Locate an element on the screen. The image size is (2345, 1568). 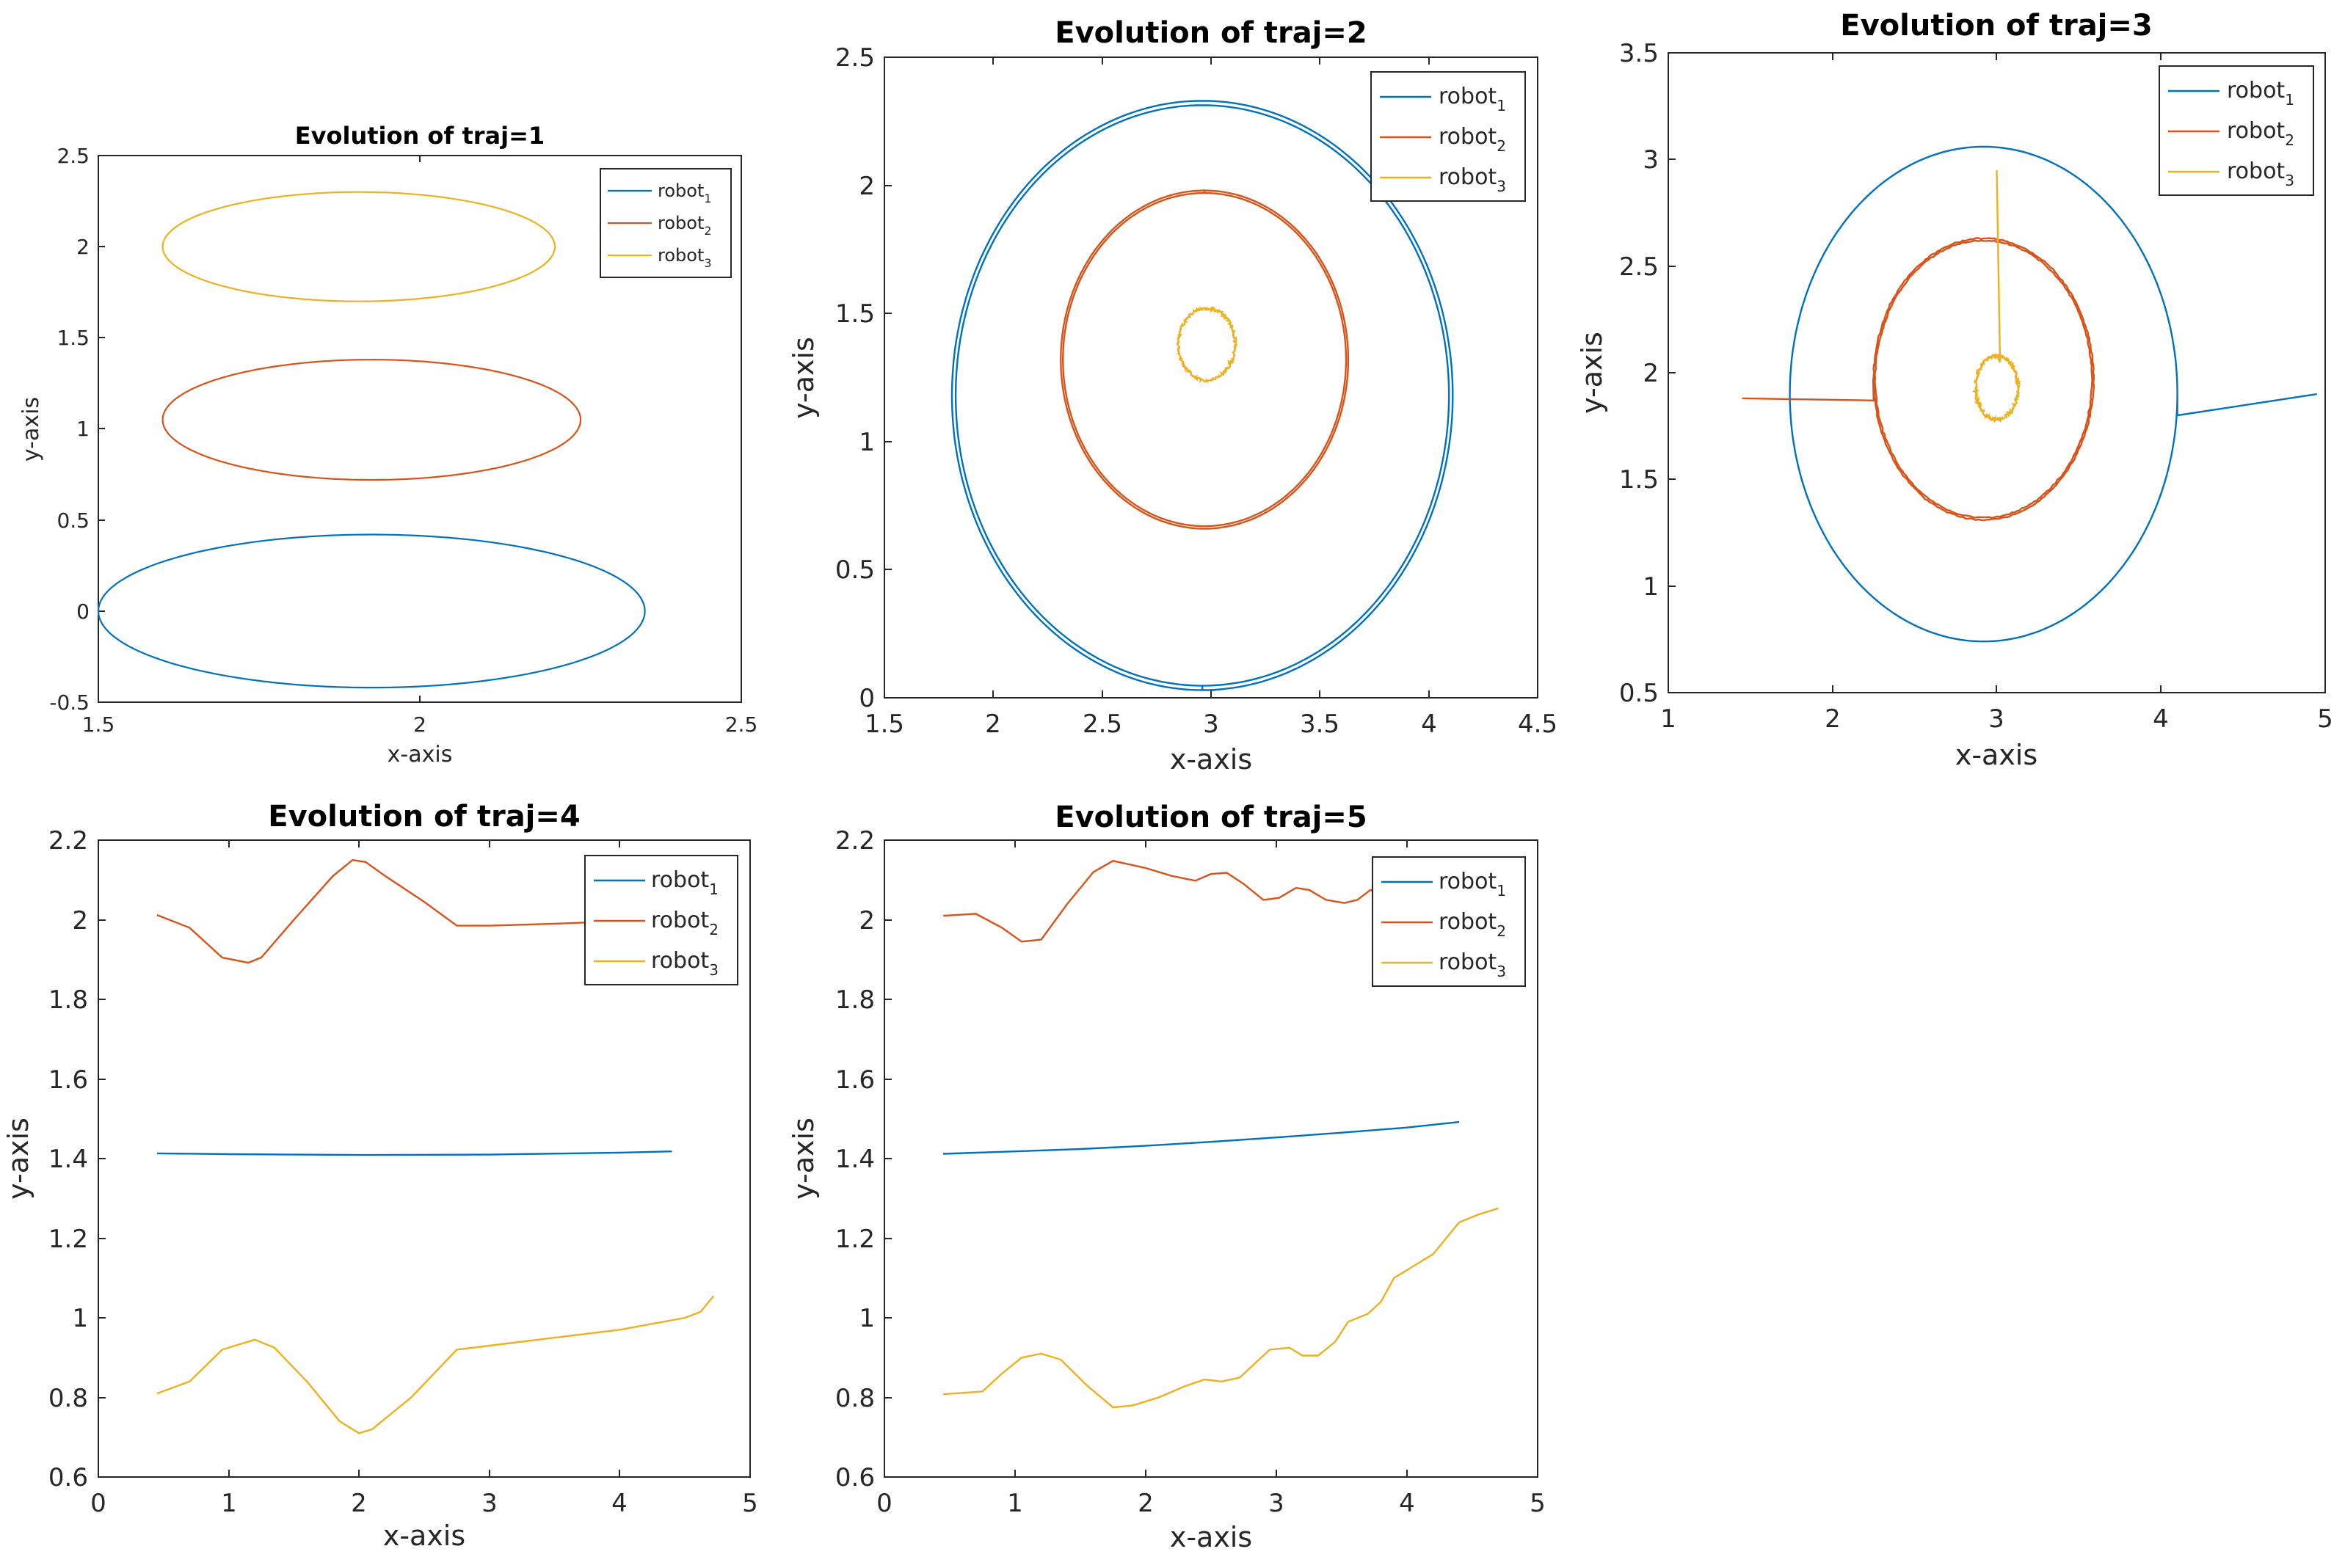
x-ticks: 0 1 2 3 4 5 is located at coordinates (424, 1179).